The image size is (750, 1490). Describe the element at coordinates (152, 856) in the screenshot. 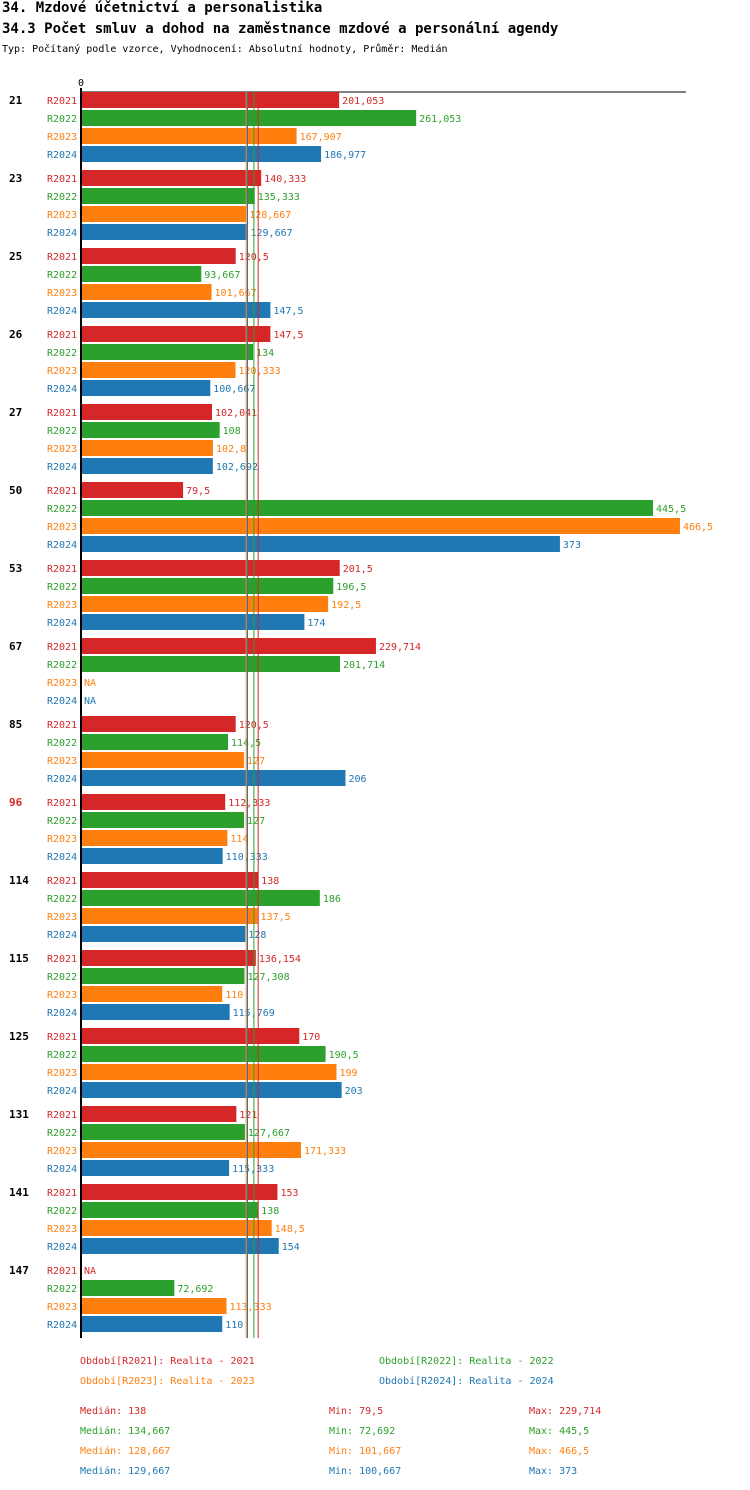

I see `bar-96-r2024` at that location.